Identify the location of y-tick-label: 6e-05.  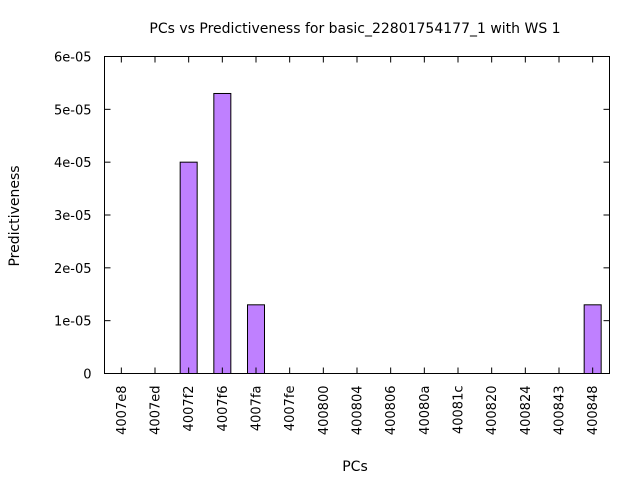
(73, 58).